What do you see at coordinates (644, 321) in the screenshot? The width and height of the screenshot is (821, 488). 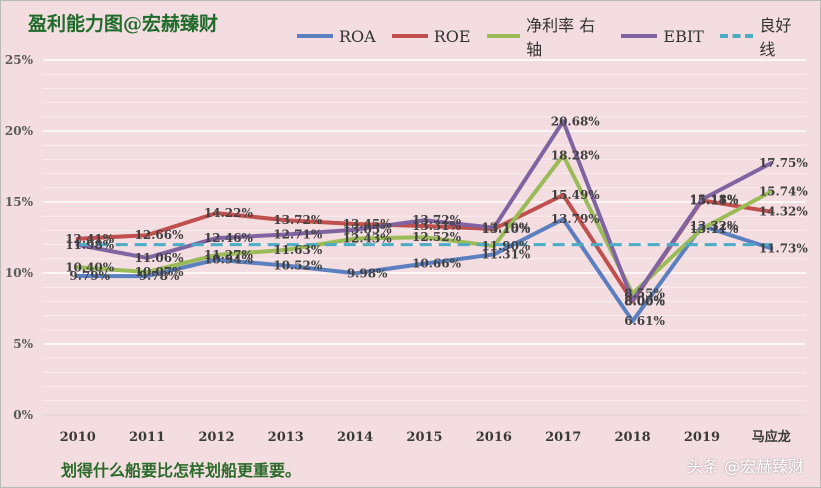 I see `data-label: 6.61%` at bounding box center [644, 321].